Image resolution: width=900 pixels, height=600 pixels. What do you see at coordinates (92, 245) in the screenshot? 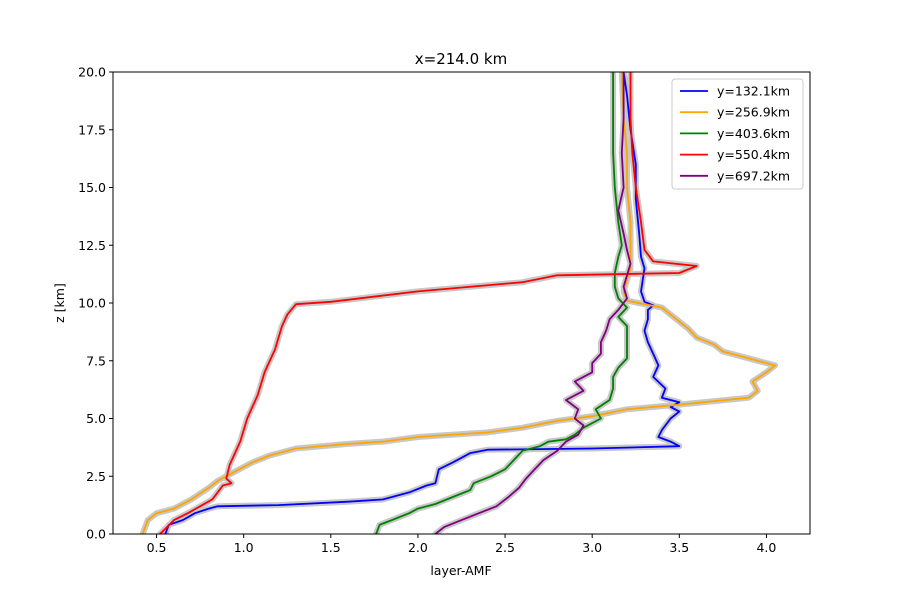
I see `y-tick-label: 12.5` at bounding box center [92, 245].